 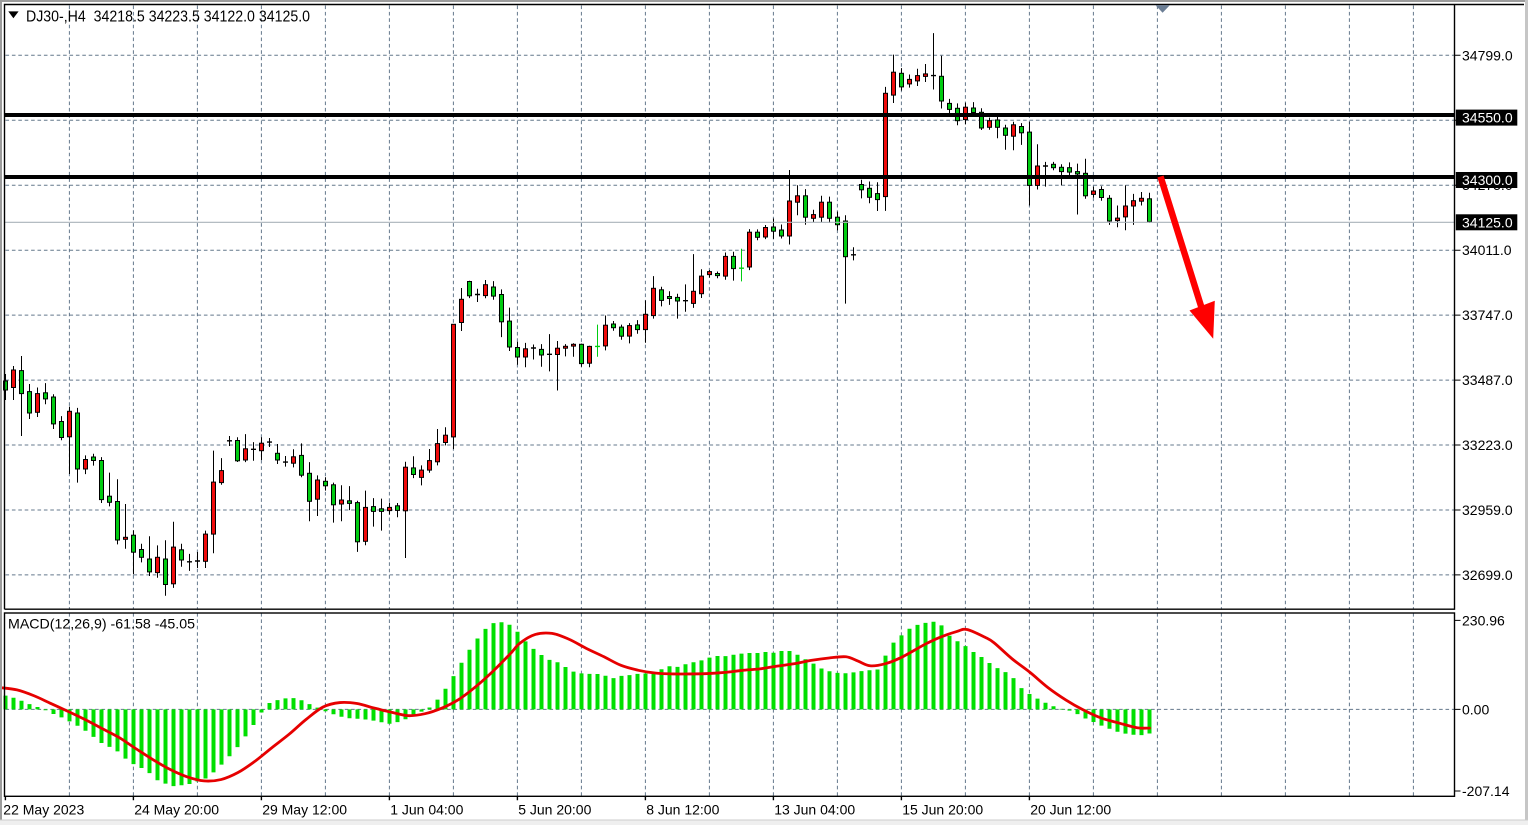 What do you see at coordinates (176, 810) in the screenshot?
I see `svg-text: 24 May 20:00` at bounding box center [176, 810].